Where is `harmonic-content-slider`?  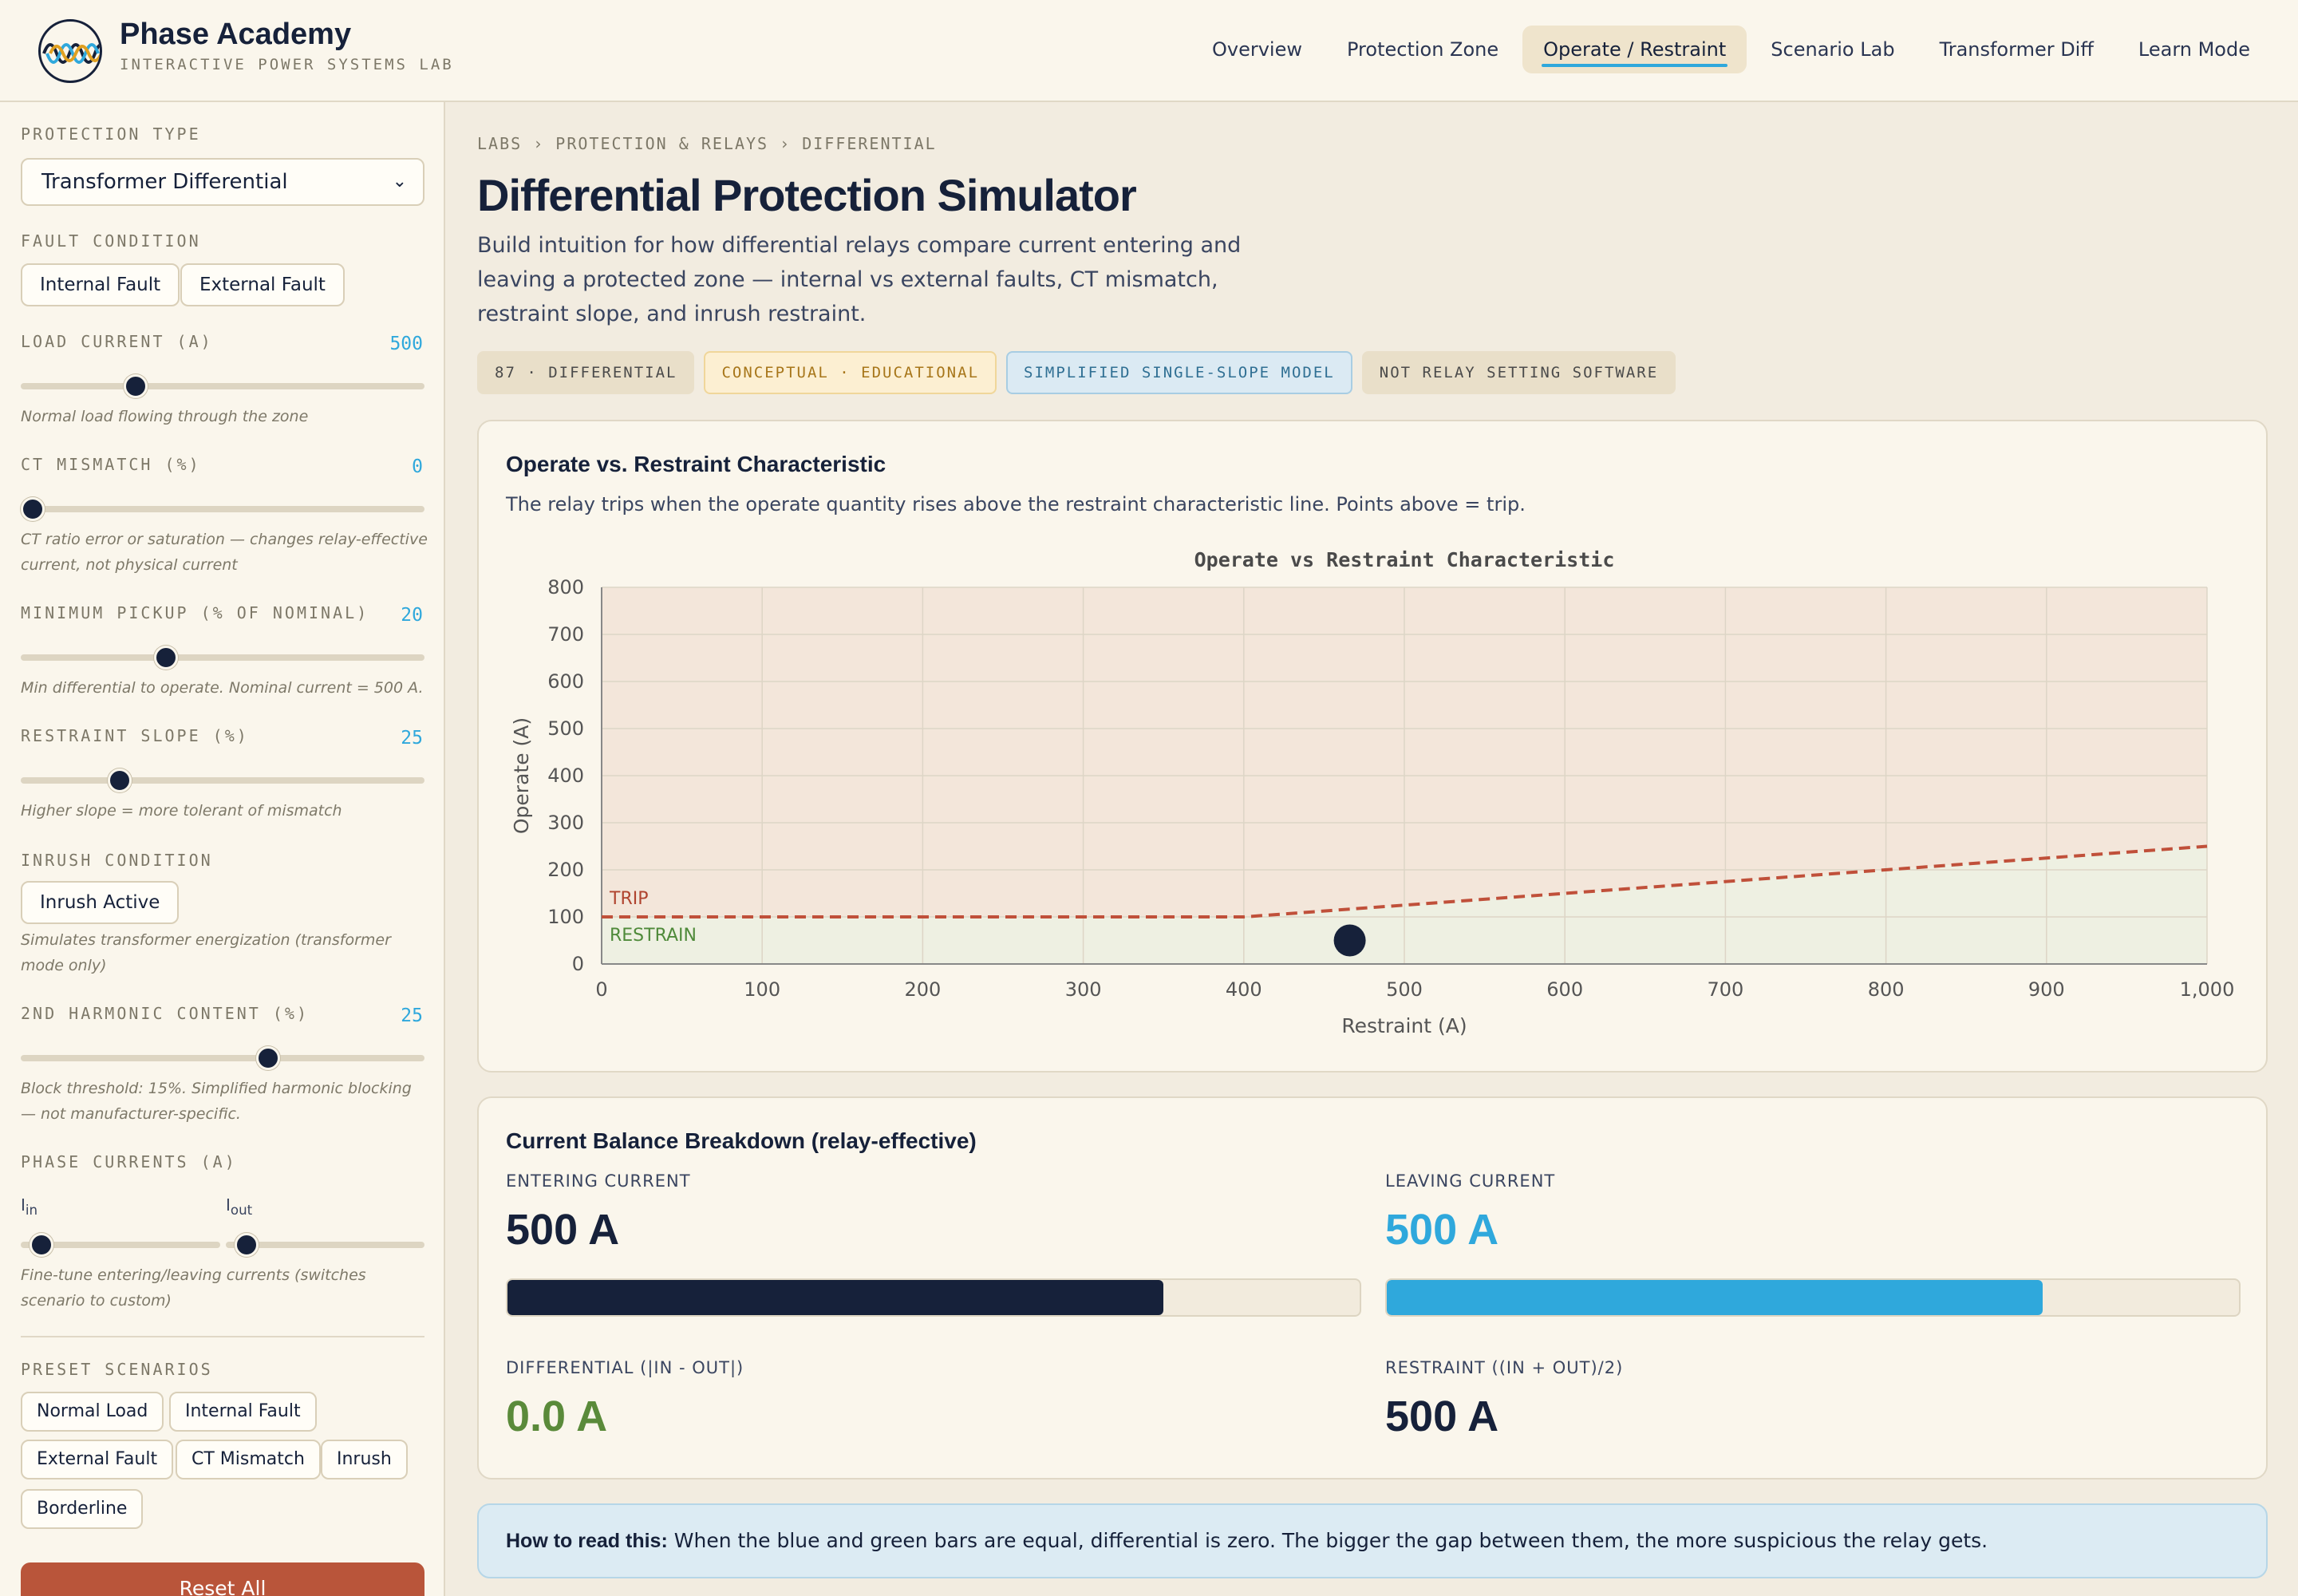 harmonic-content-slider is located at coordinates (223, 1058).